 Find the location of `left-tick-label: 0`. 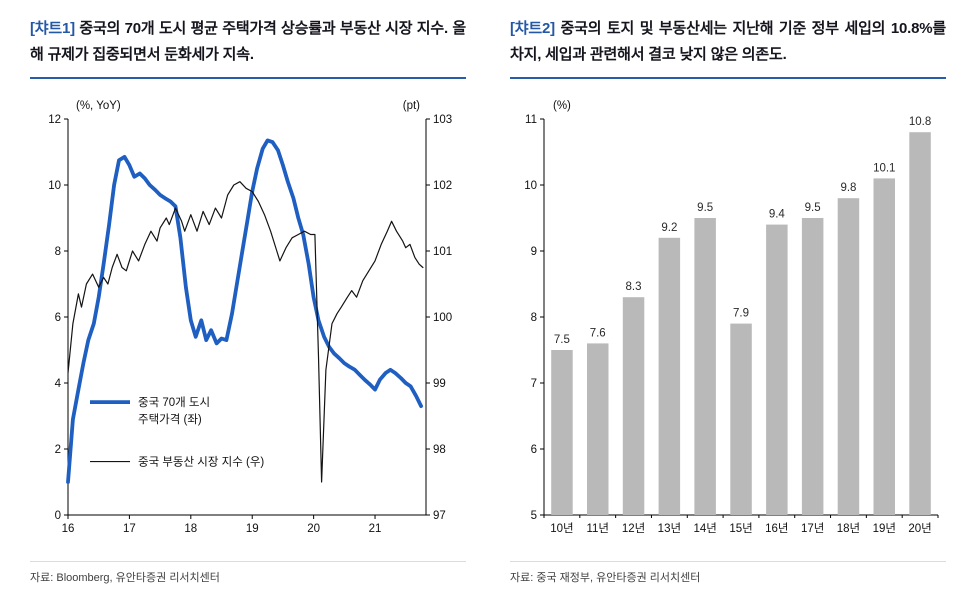

left-tick-label: 0 is located at coordinates (58, 516).